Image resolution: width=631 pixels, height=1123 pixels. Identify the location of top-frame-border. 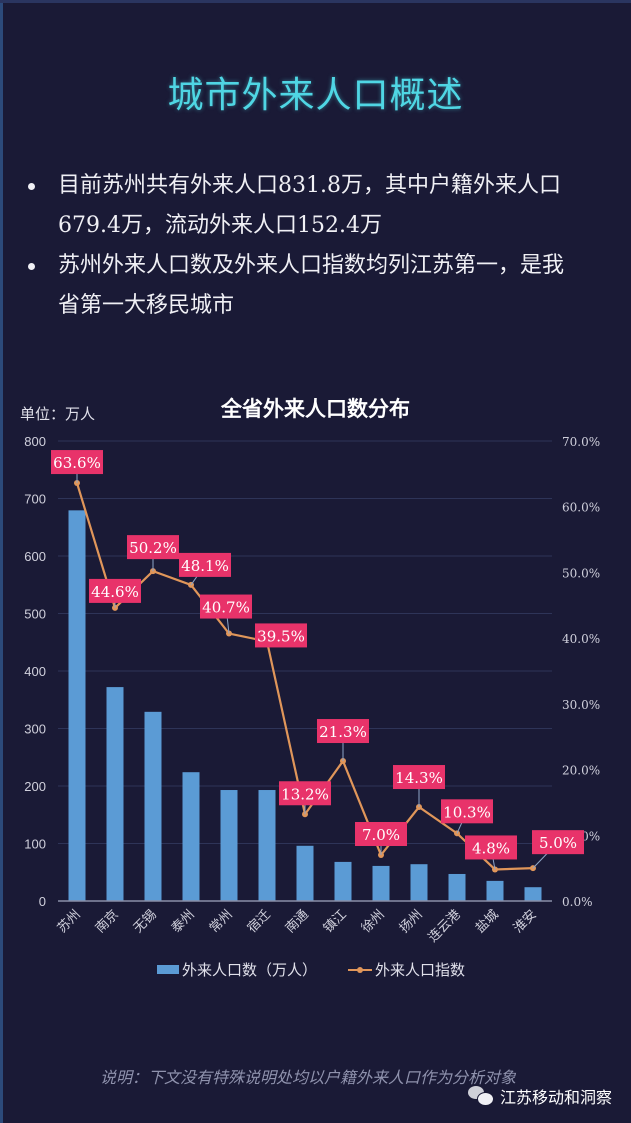
(315, 1).